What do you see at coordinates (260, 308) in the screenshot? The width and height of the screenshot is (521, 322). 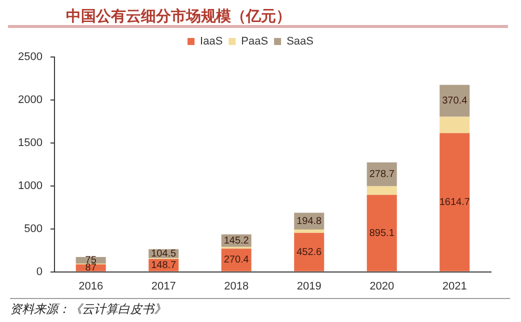 I see `text: 资料来源：《云计算白皮书》` at bounding box center [260, 308].